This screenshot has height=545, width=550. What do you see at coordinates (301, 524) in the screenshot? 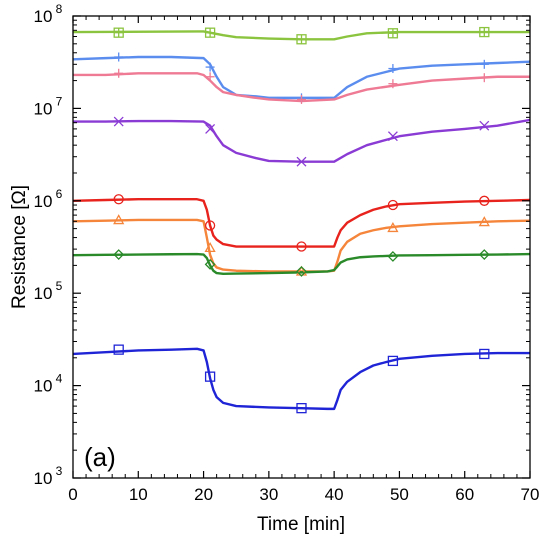
I see `x-axis-title: Time [min]` at bounding box center [301, 524].